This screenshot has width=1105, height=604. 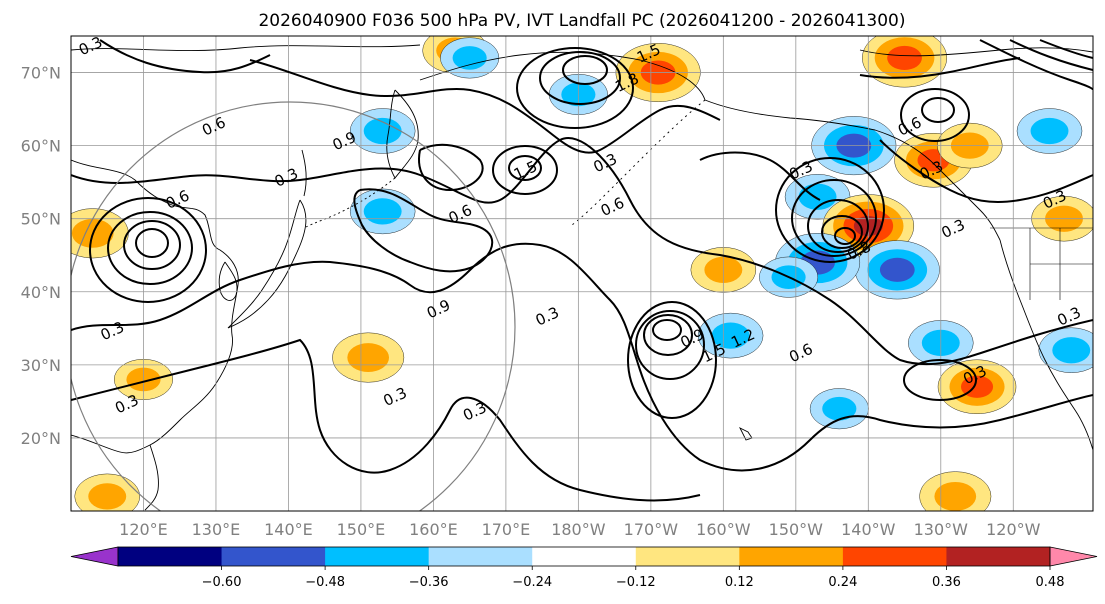 What do you see at coordinates (506, 529) in the screenshot?
I see `lon-tick-5: 170°E` at bounding box center [506, 529].